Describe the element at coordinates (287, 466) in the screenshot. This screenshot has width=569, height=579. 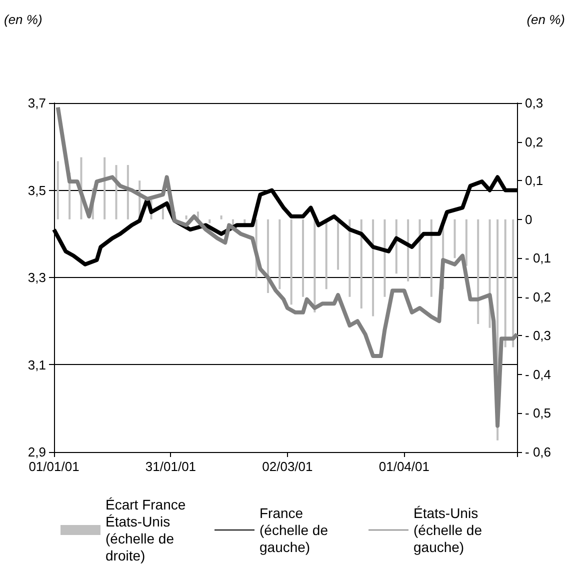
I see `x-tick-label: 02/03/01` at that location.